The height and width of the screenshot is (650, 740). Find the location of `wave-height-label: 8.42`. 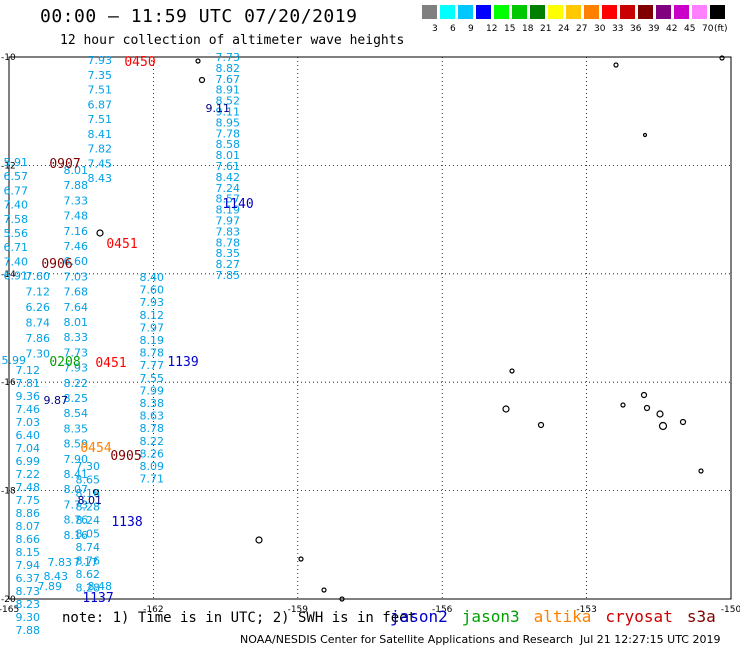

wave-height-label: 8.42 is located at coordinates (228, 177).